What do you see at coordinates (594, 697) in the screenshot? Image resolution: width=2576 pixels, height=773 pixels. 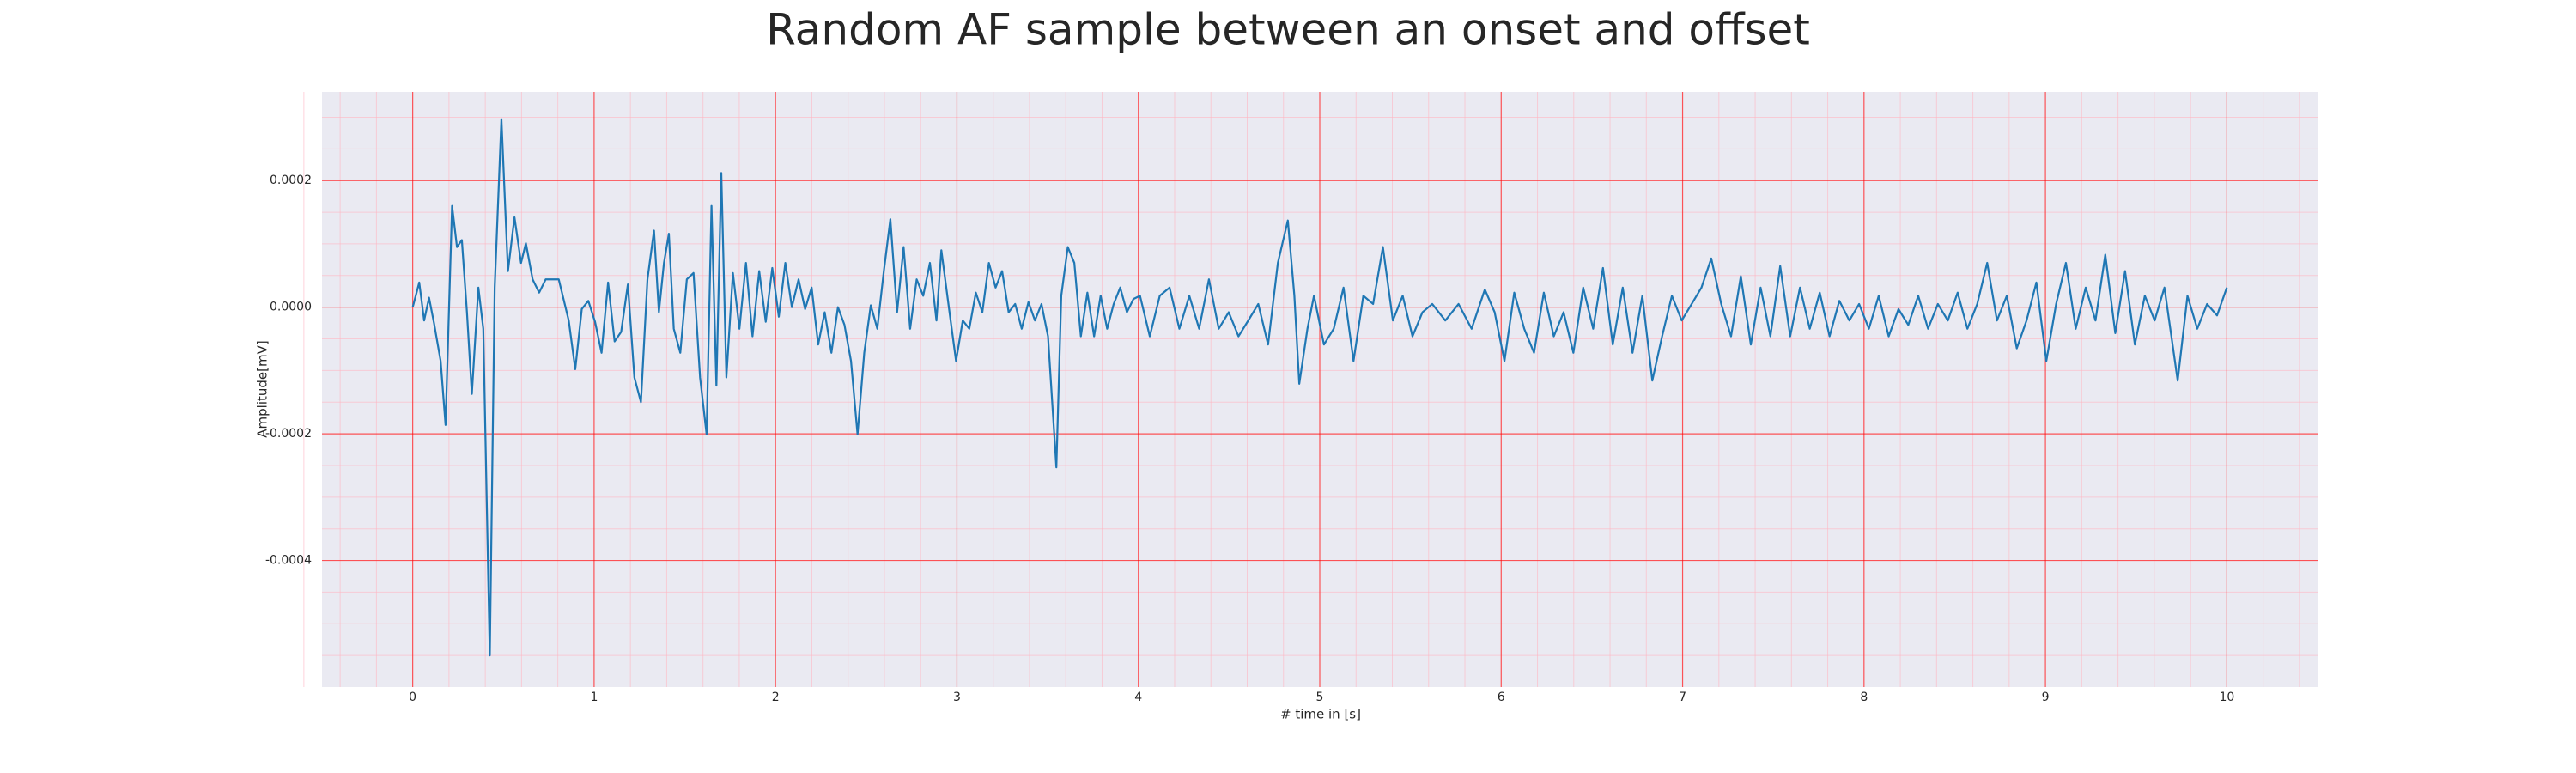 I see `x-tick-label: 1` at bounding box center [594, 697].